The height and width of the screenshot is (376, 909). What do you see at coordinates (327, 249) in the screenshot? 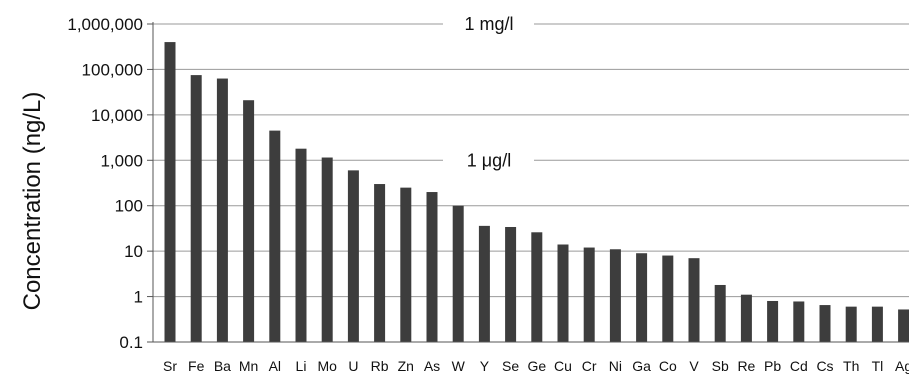
I see `bar-mo` at bounding box center [327, 249].